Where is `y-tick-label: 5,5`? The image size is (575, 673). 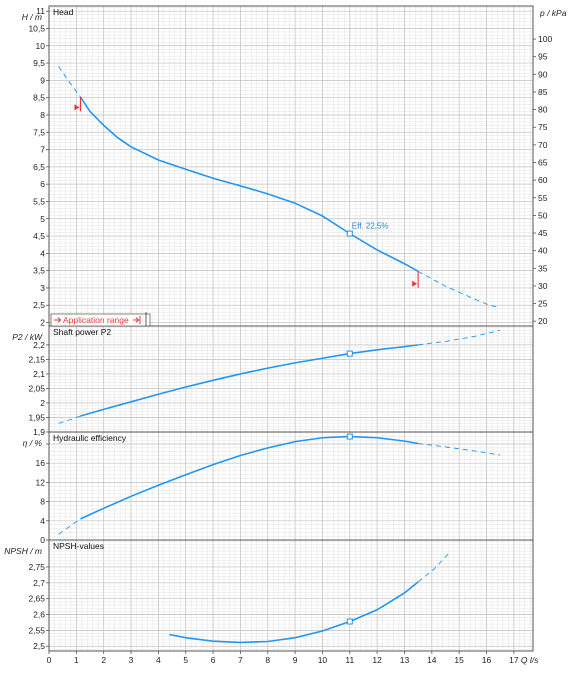
y-tick-label: 5,5 is located at coordinates (39, 201).